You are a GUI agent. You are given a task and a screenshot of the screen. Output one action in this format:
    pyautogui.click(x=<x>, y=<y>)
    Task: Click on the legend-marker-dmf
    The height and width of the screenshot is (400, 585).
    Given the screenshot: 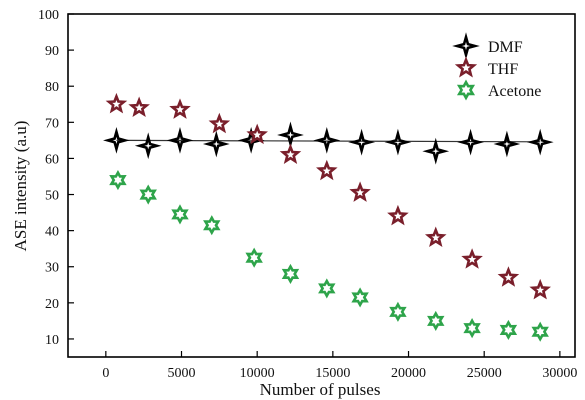 What is the action you would take?
    pyautogui.click(x=466, y=46)
    